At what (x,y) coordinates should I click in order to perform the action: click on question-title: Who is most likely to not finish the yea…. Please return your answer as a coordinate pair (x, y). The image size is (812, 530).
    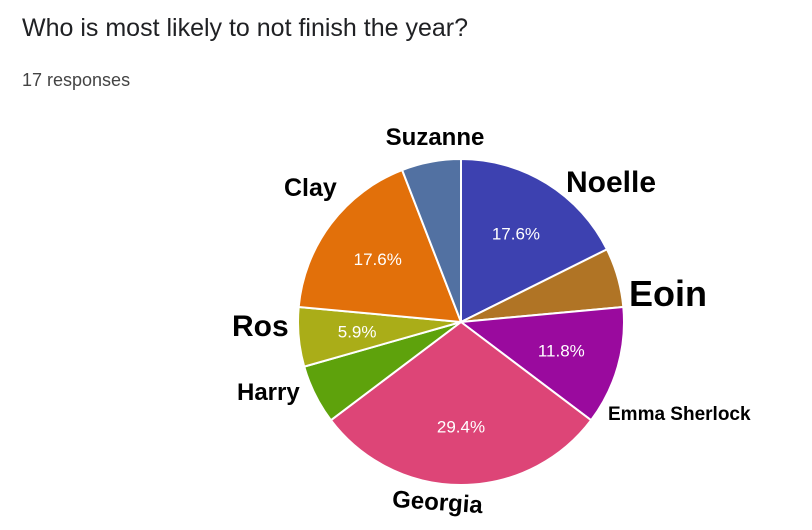
    Looking at the image, I should click on (245, 28).